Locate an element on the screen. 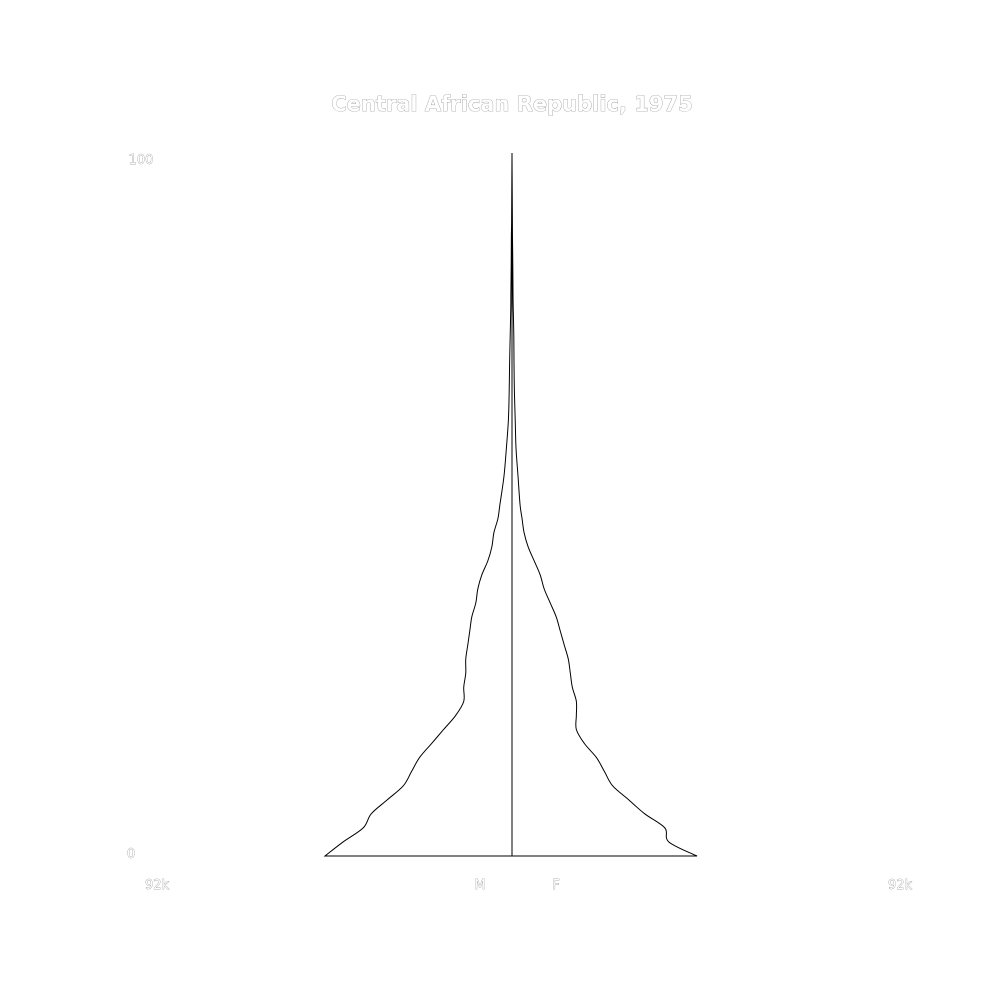  series-label-male: M is located at coordinates (479, 885).